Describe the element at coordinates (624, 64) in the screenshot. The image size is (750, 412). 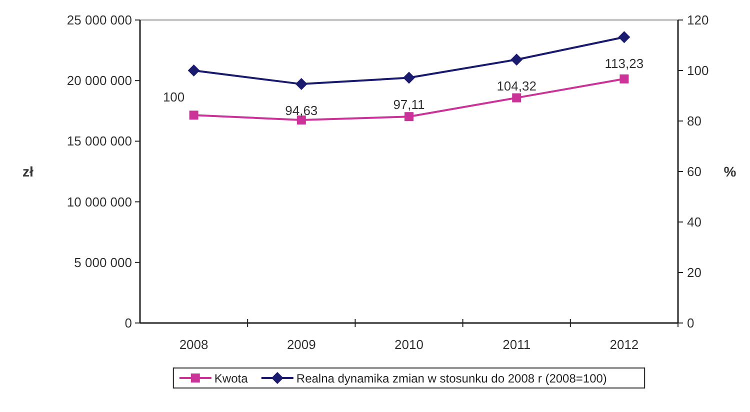
I see `data-label: 113,23` at that location.